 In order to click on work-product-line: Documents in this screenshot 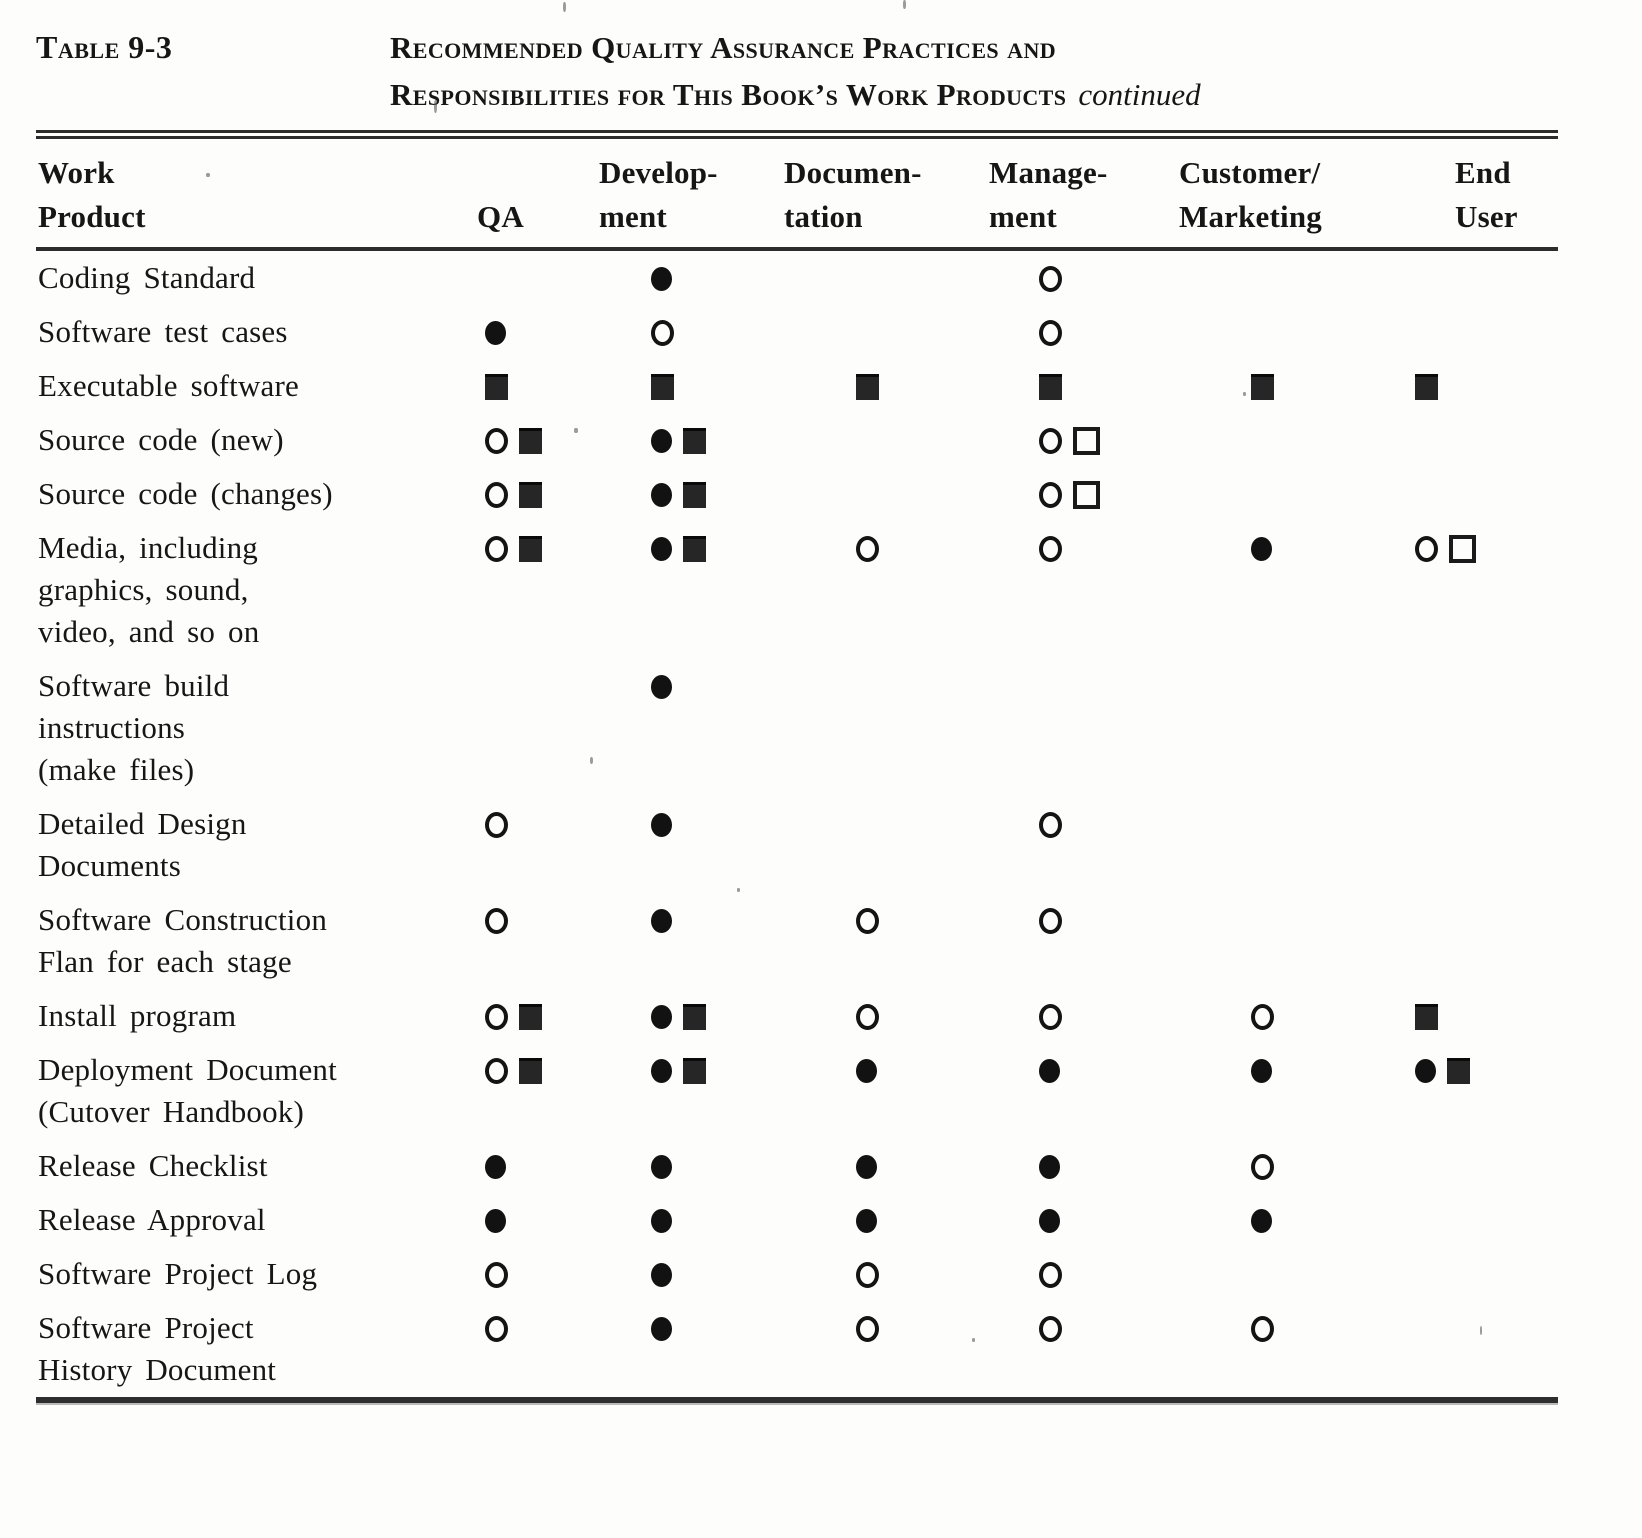, I will do `click(109, 865)`.